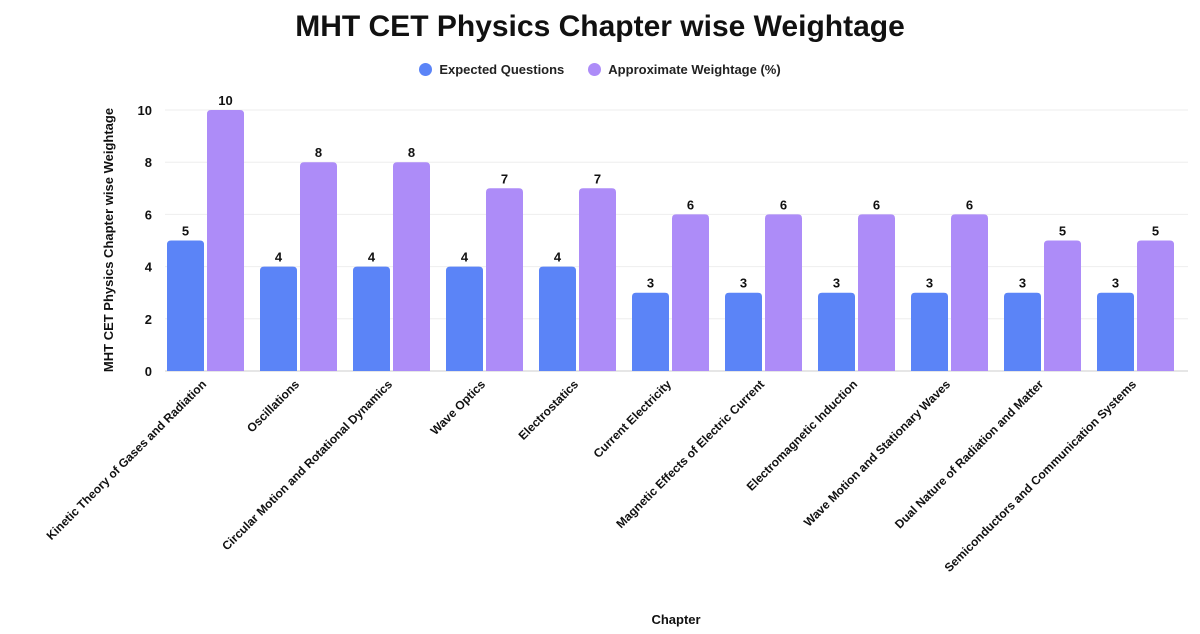 This screenshot has height=634, width=1200. Describe the element at coordinates (969, 204) in the screenshot. I see `data-label-approximate-weightage-9: 6` at that location.